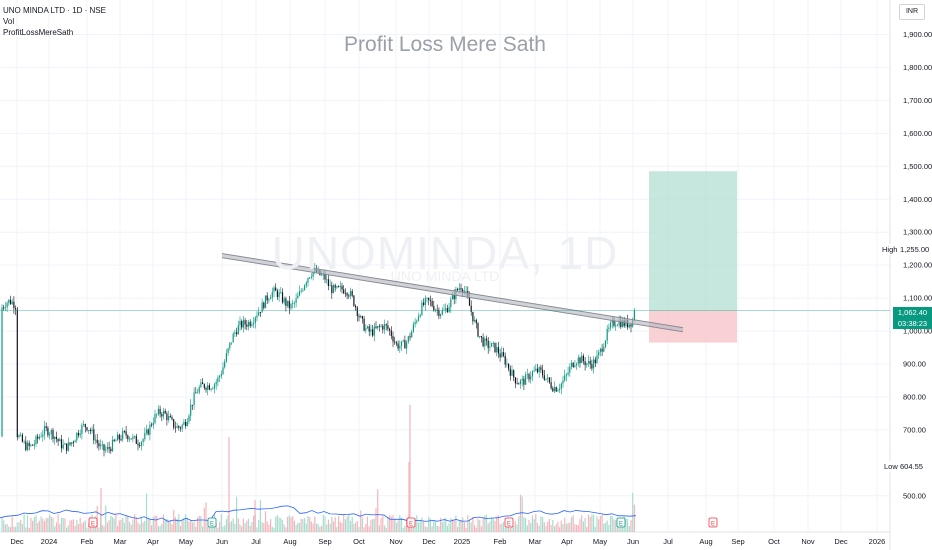 The height and width of the screenshot is (550, 932). What do you see at coordinates (153, 541) in the screenshot?
I see `x-tick-label: Apr` at bounding box center [153, 541].